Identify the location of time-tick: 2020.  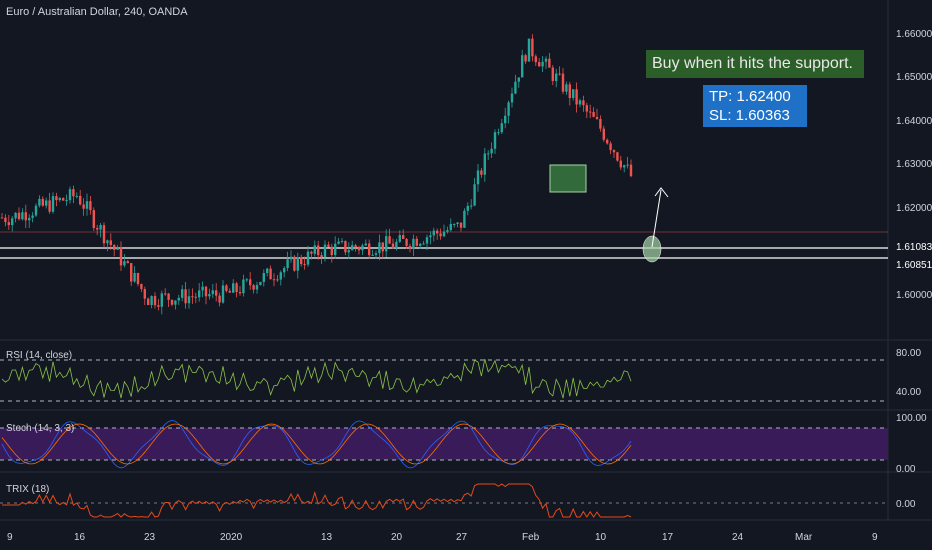
(231, 537).